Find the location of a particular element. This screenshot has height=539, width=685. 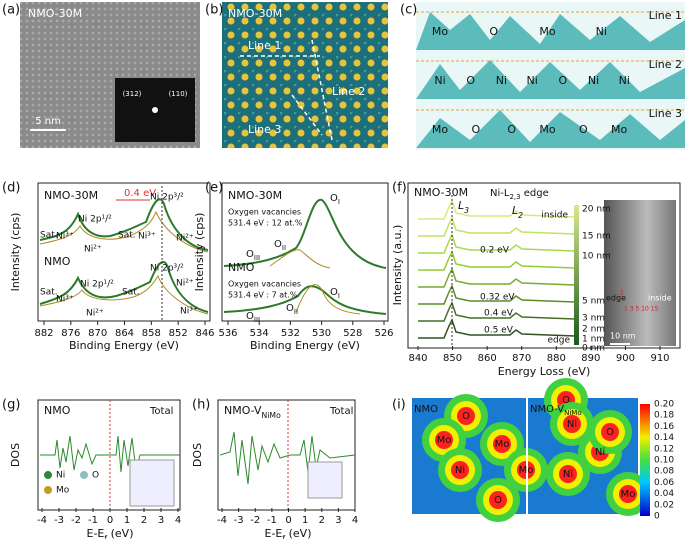

crystal-inset is located at coordinates (325, 480).